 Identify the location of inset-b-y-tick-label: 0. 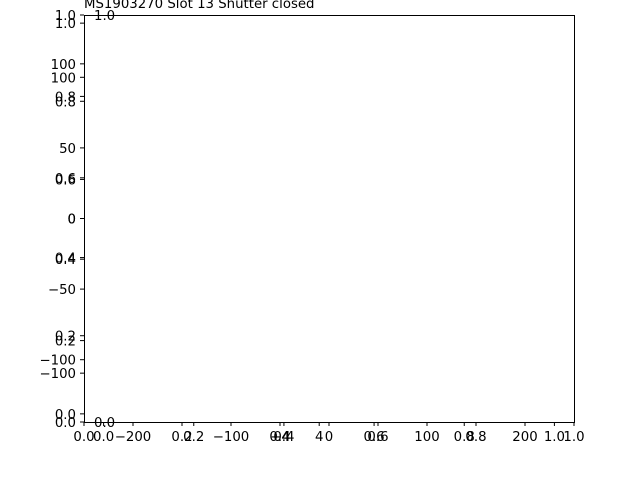
(72, 220).